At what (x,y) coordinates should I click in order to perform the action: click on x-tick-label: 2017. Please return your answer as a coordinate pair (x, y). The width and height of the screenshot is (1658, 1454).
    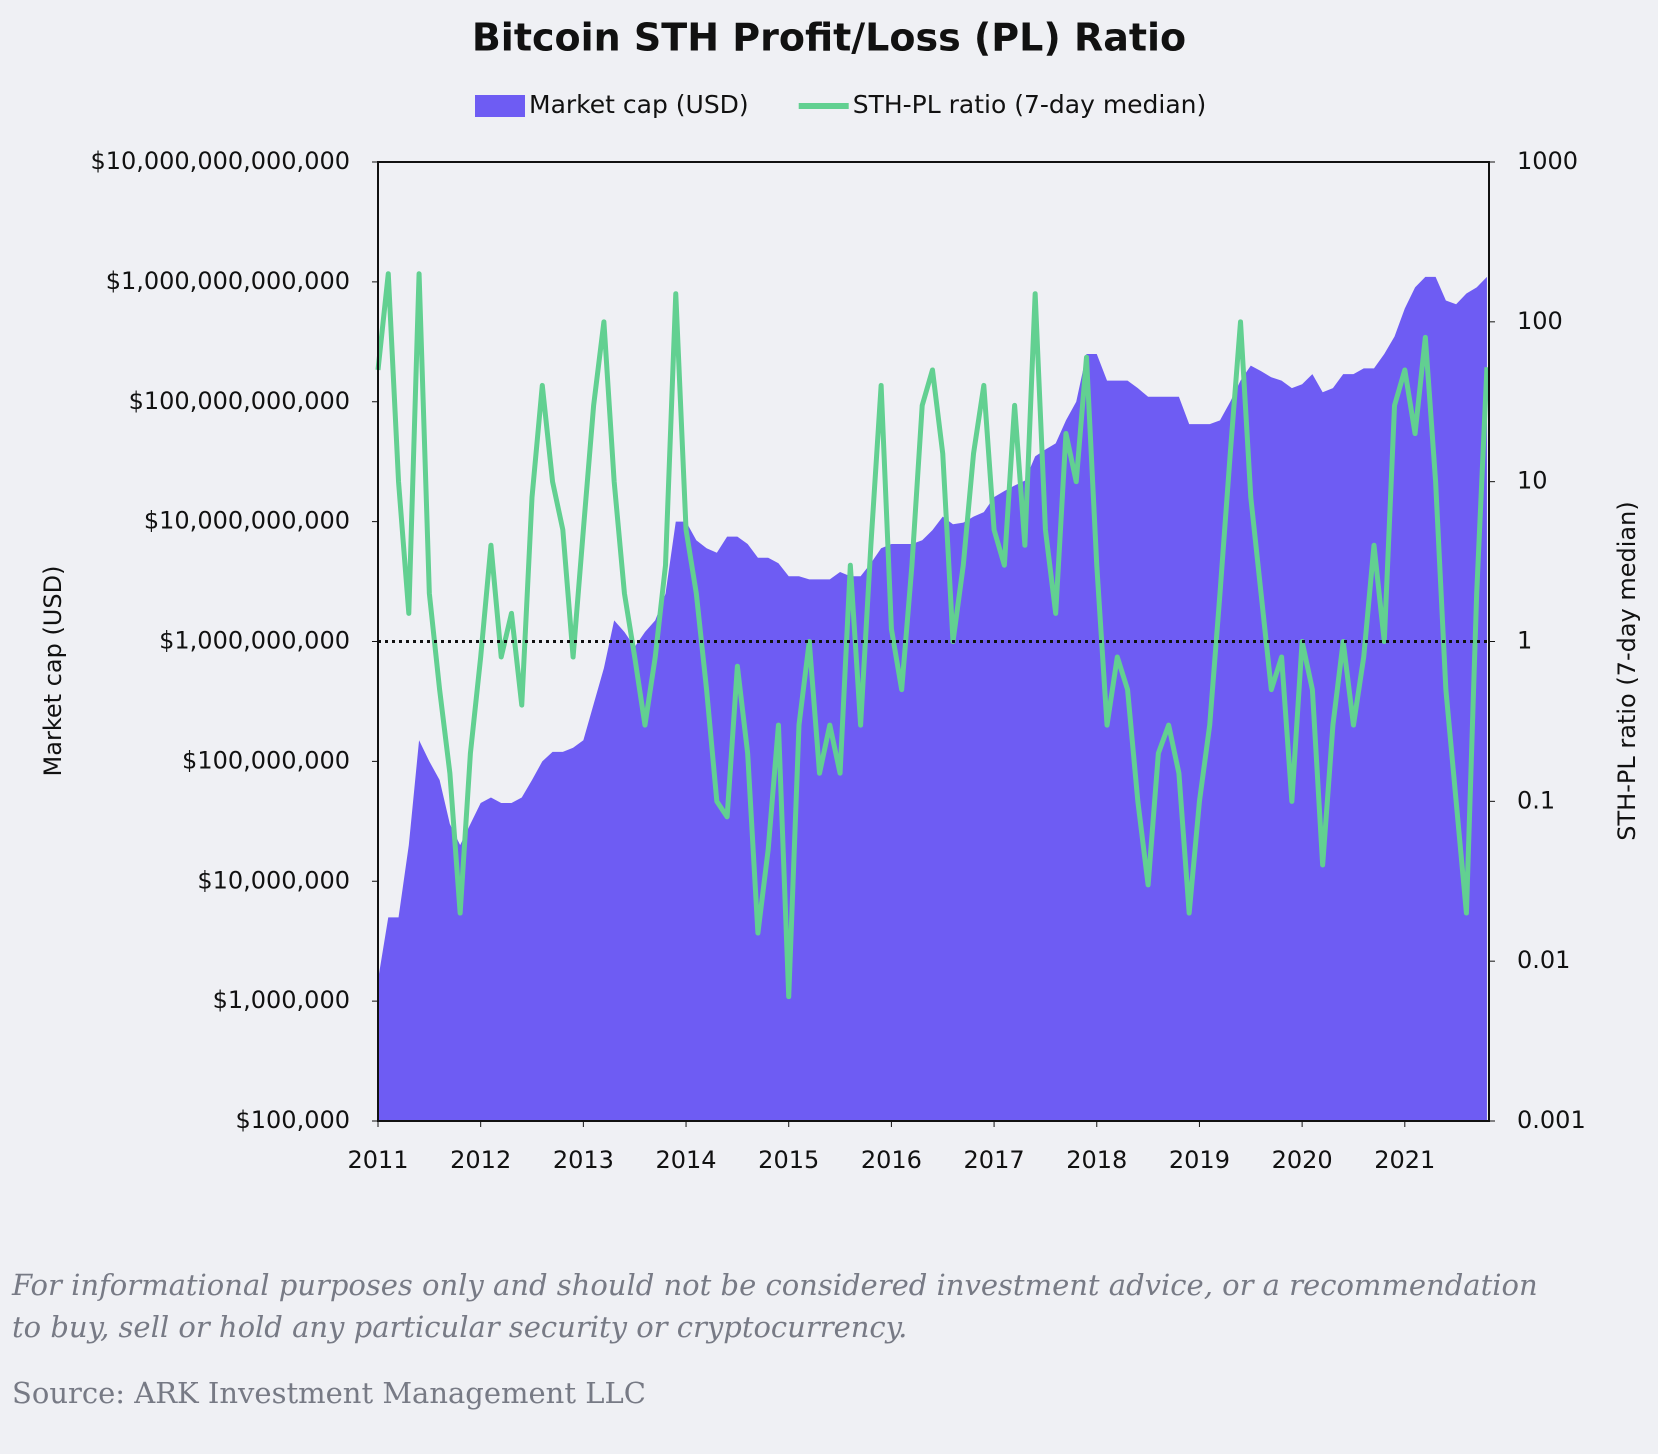
    Looking at the image, I should click on (994, 1160).